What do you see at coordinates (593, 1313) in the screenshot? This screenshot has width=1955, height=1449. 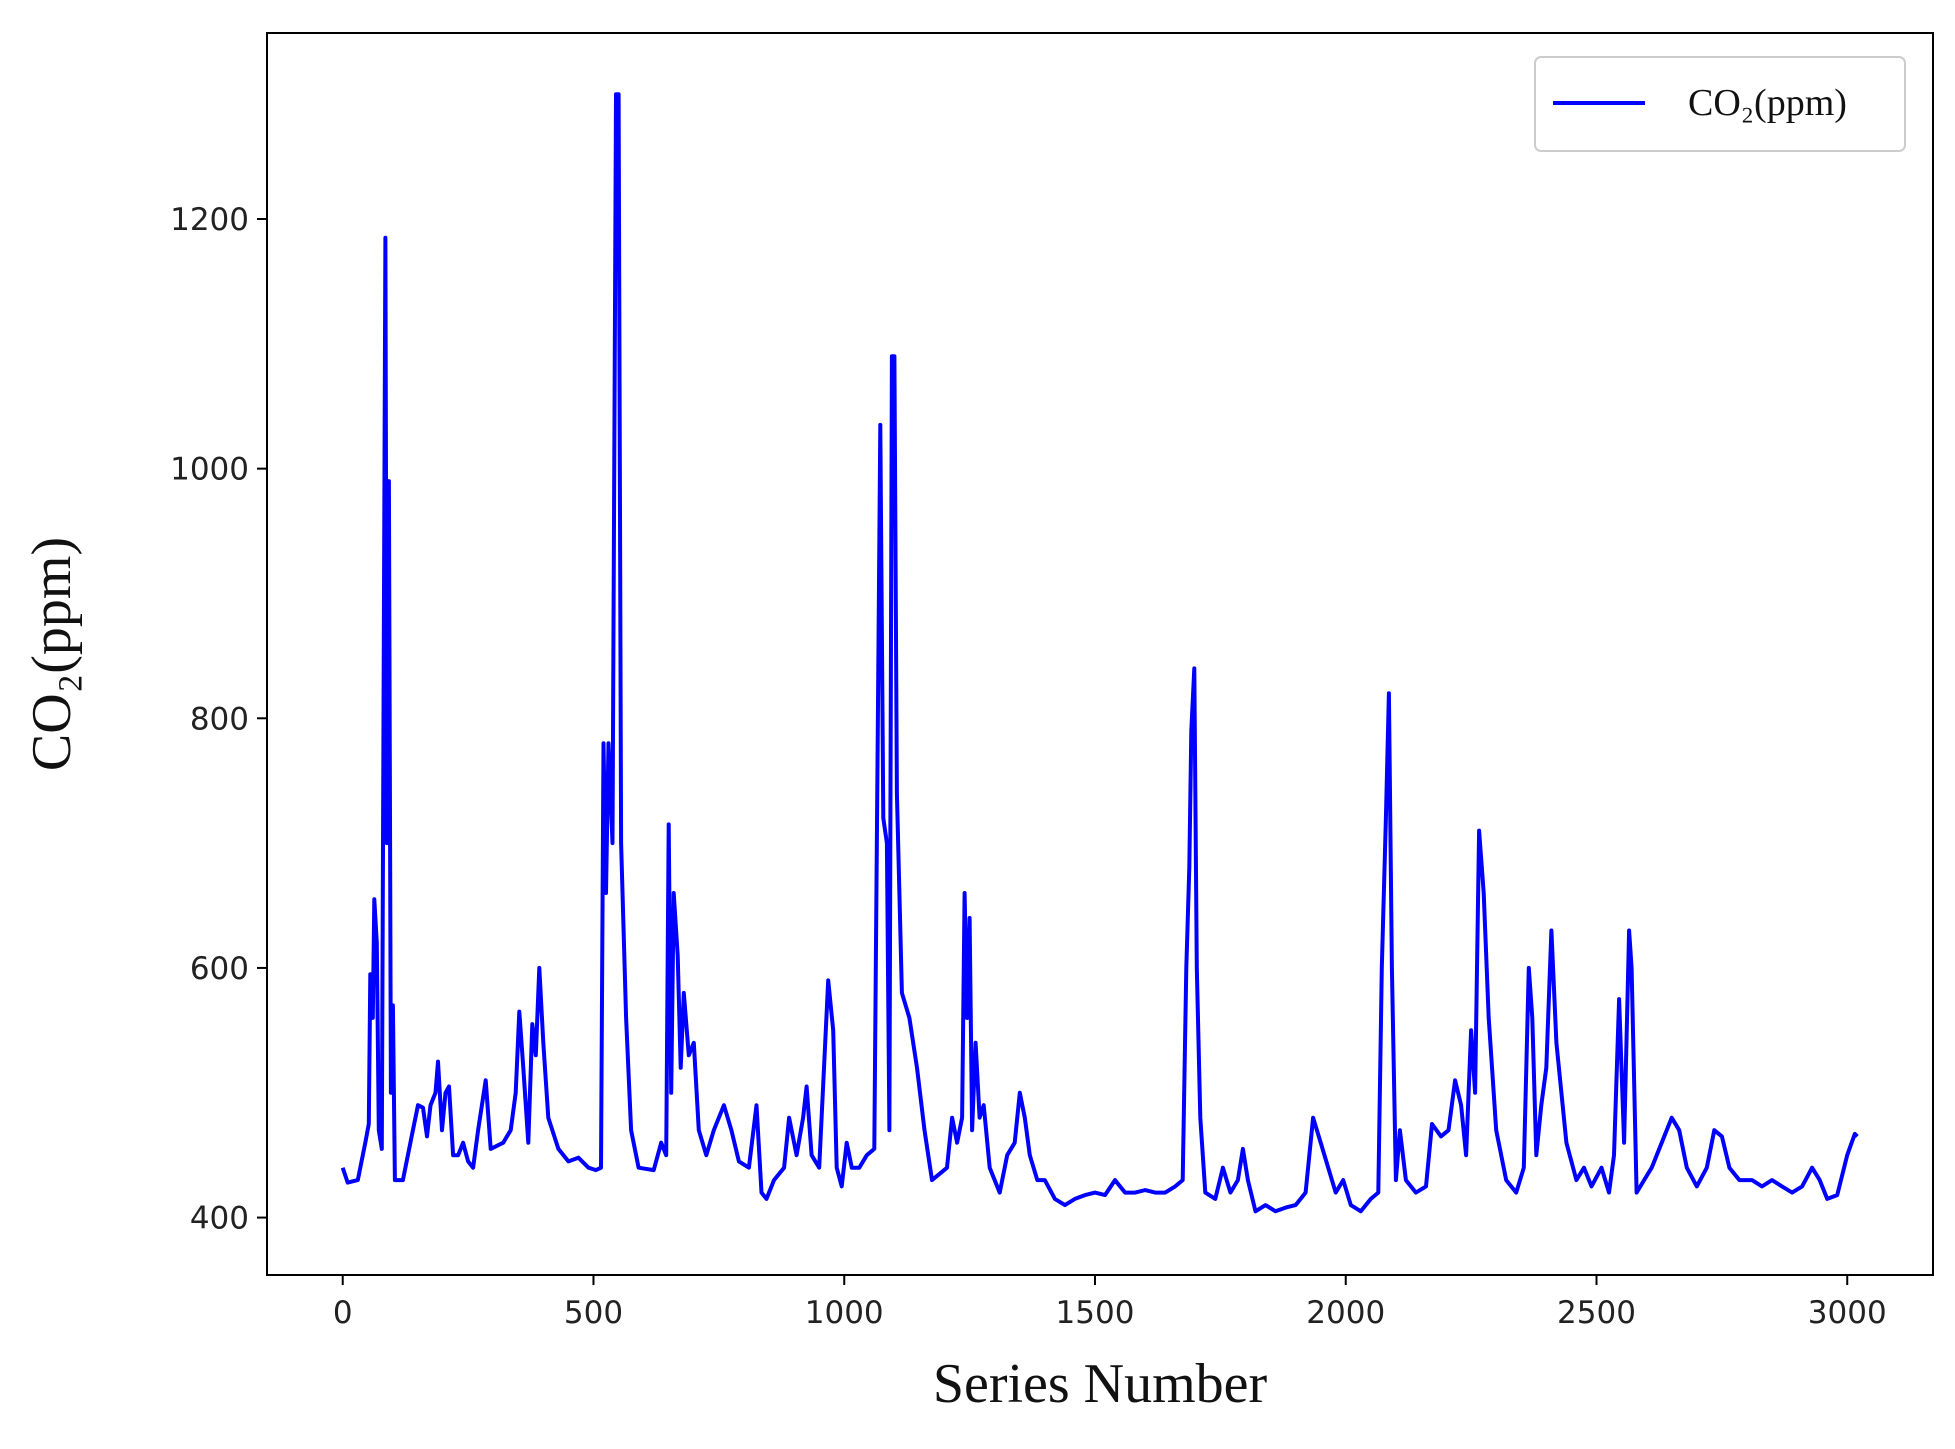 I see `x-tick-label: 500` at bounding box center [593, 1313].